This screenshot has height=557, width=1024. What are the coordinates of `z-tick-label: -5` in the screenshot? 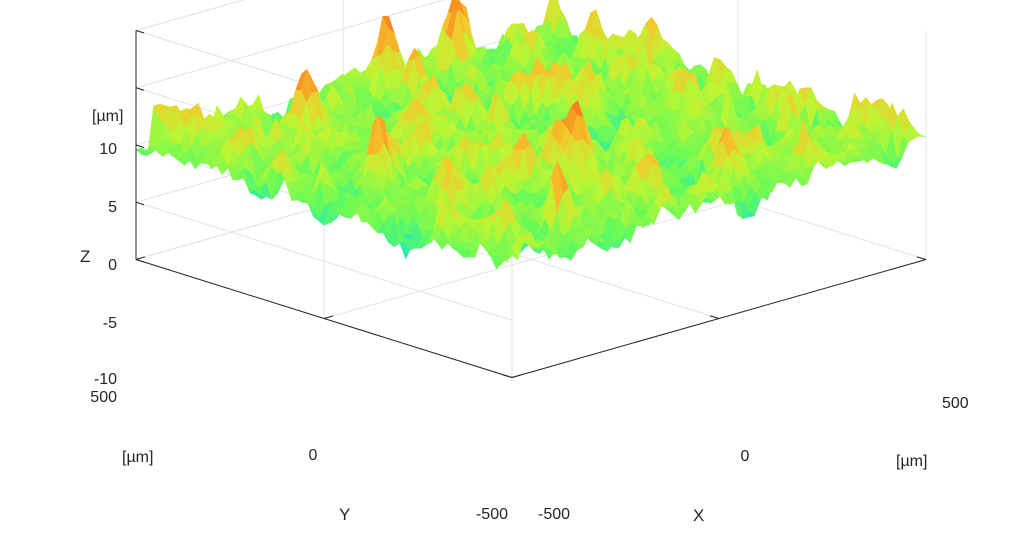 It's located at (110, 323).